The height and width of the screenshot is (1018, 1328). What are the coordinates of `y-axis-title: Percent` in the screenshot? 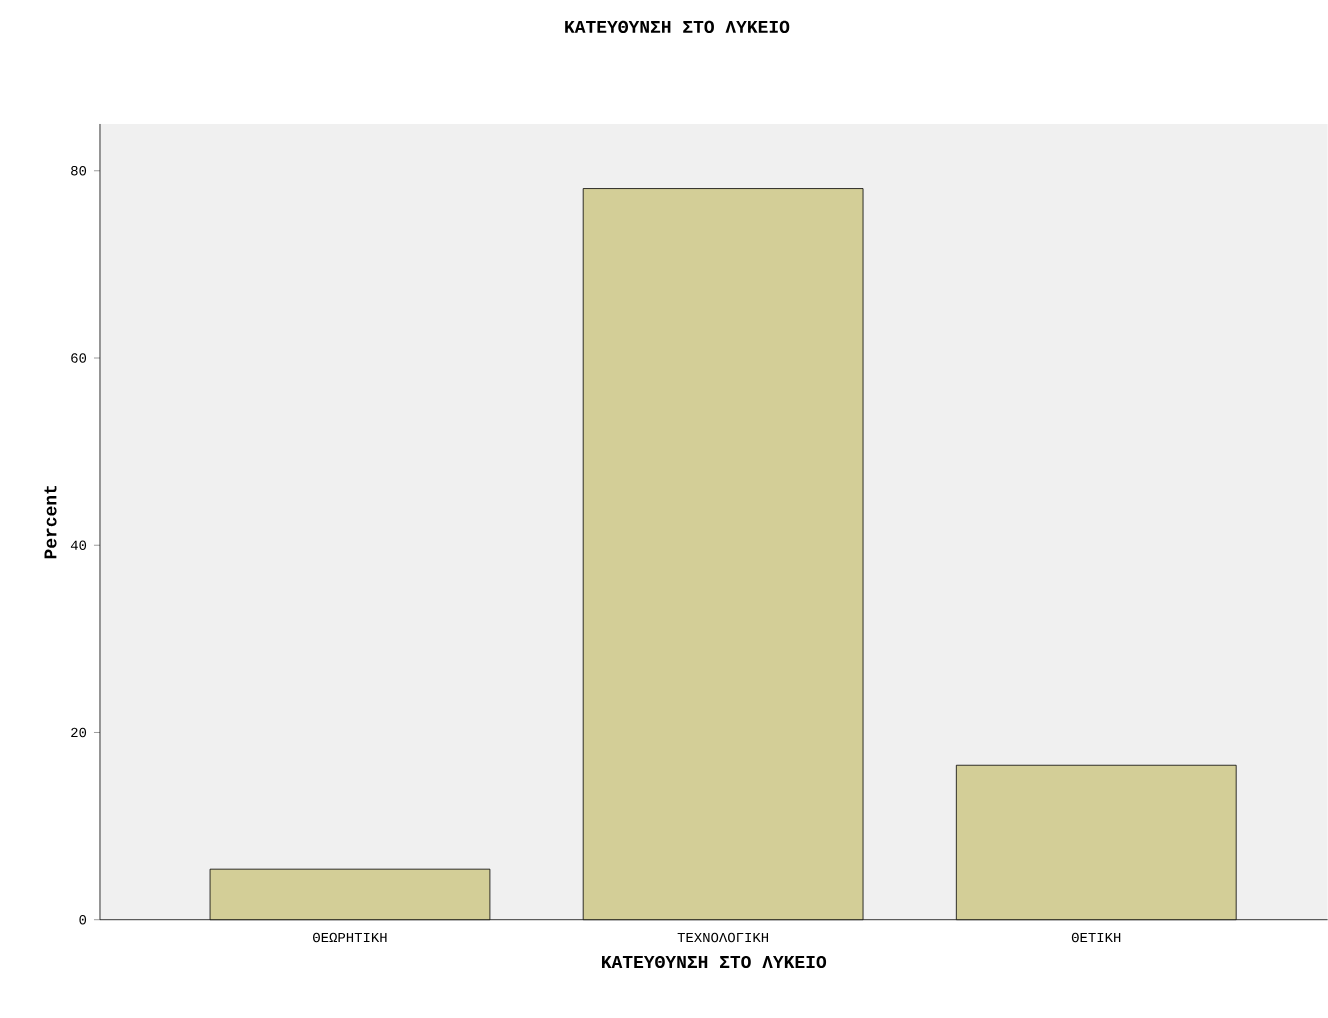 It's located at (50, 522).